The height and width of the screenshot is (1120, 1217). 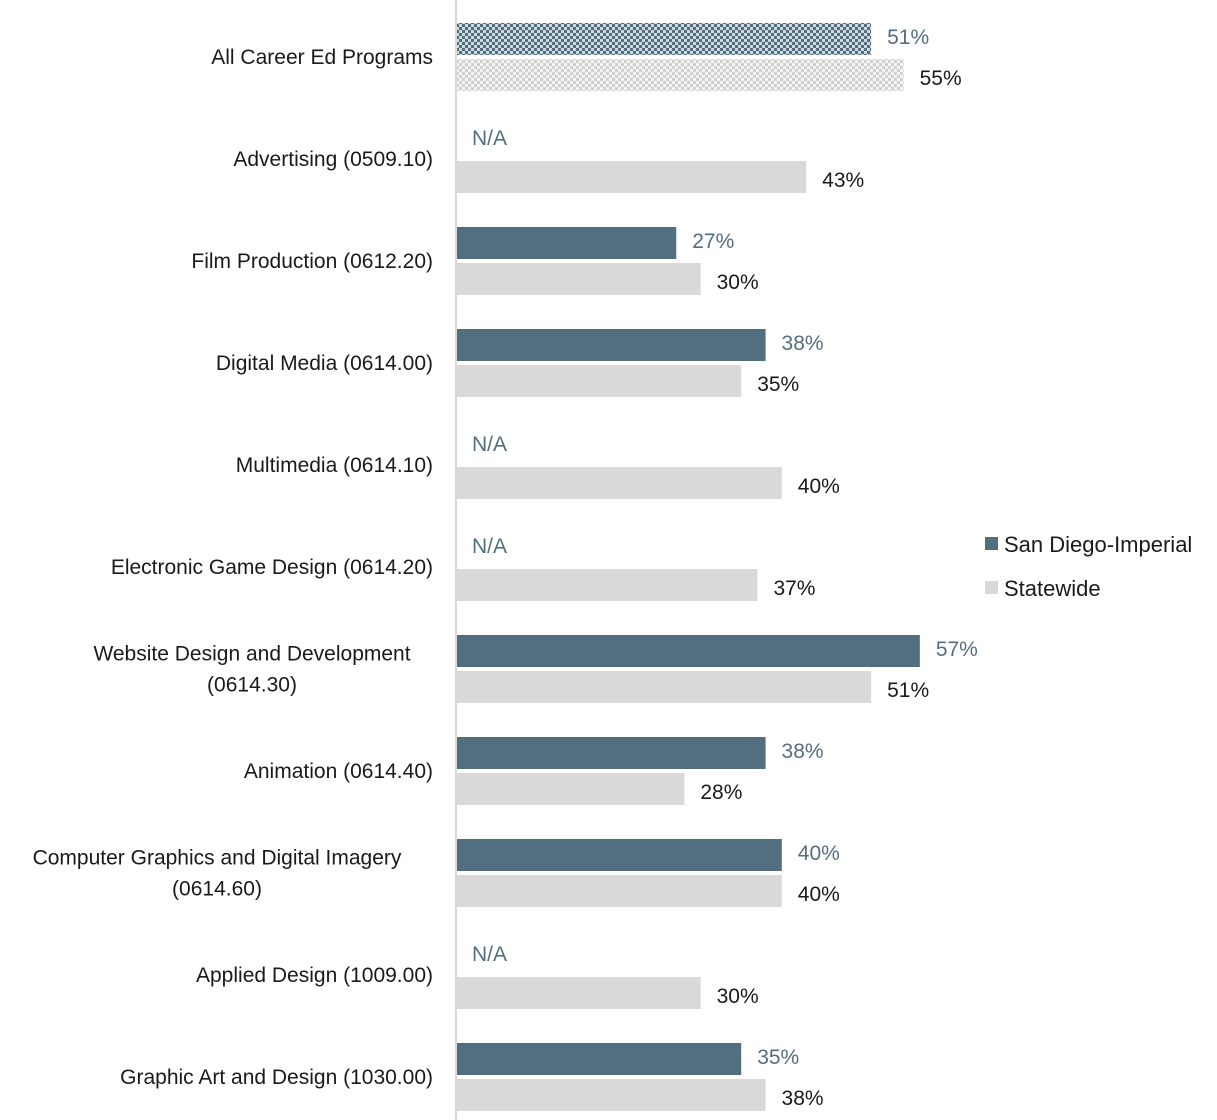 What do you see at coordinates (338, 771) in the screenshot?
I see `category-label: Animation (0614.40)` at bounding box center [338, 771].